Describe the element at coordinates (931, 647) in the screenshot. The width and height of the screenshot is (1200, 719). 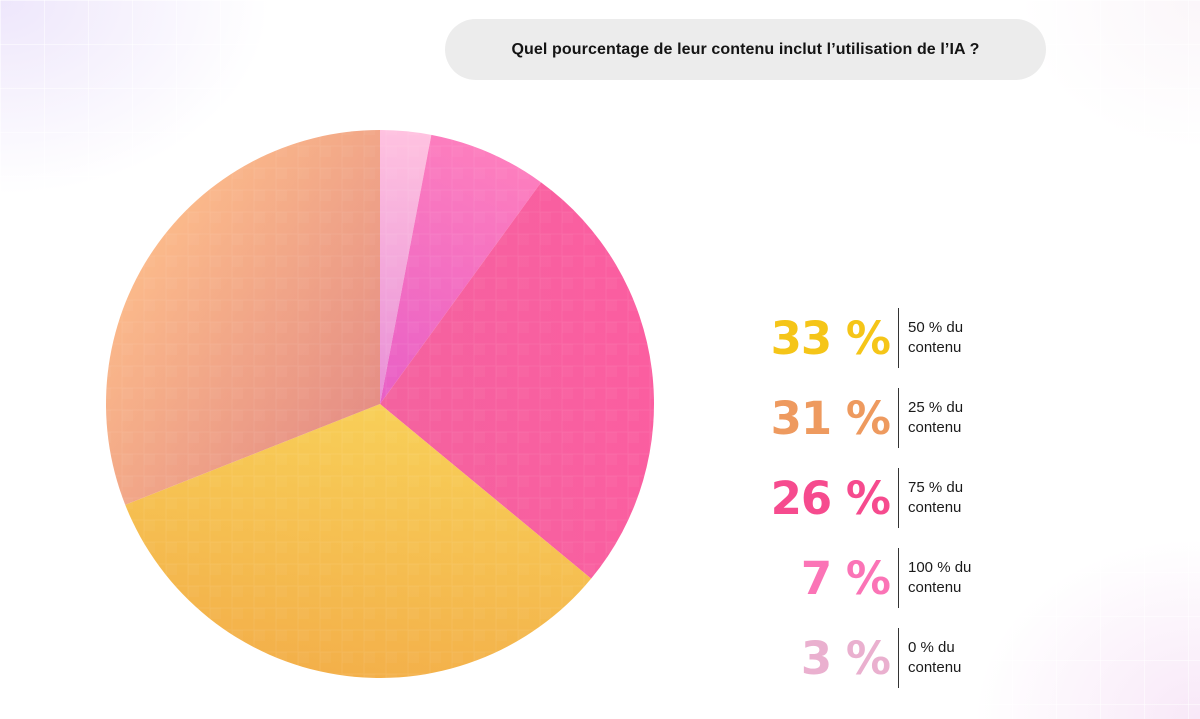
I see `legend-label-line: 0 % du` at that location.